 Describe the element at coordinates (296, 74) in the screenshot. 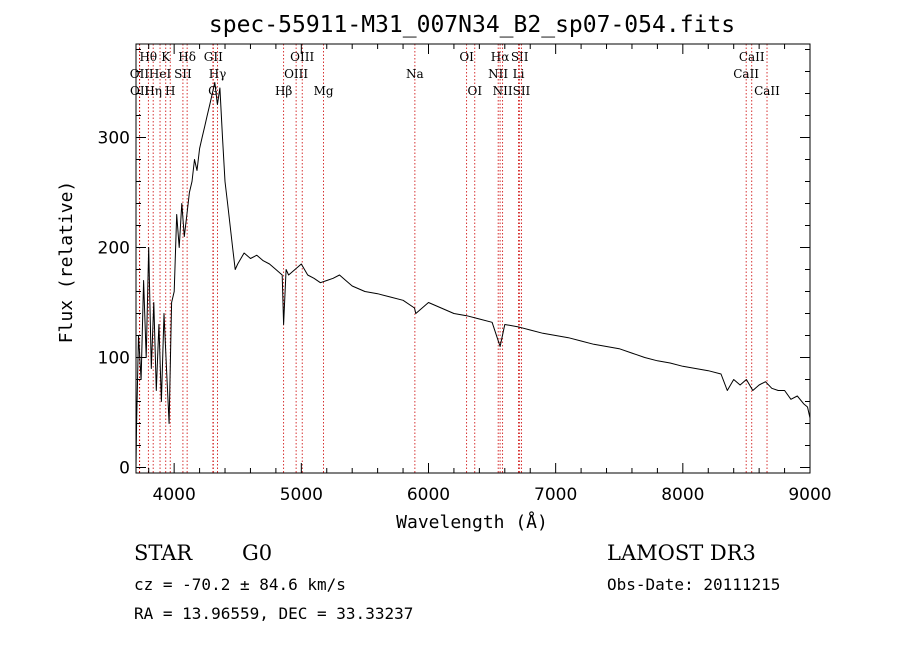

I see `line-marker-label-14: OIII` at that location.